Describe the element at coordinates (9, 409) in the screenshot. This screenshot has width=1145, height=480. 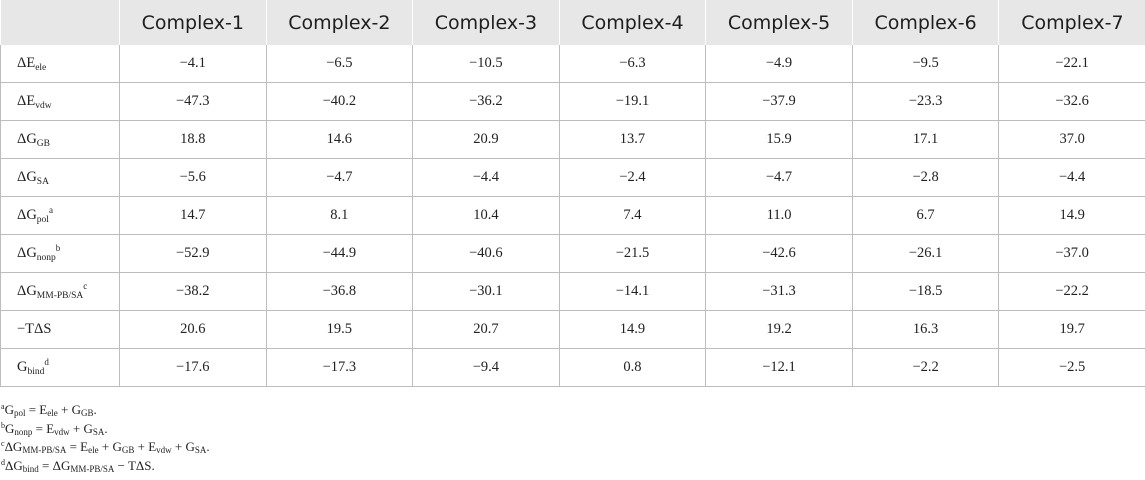
I see `footnote-text: G` at that location.